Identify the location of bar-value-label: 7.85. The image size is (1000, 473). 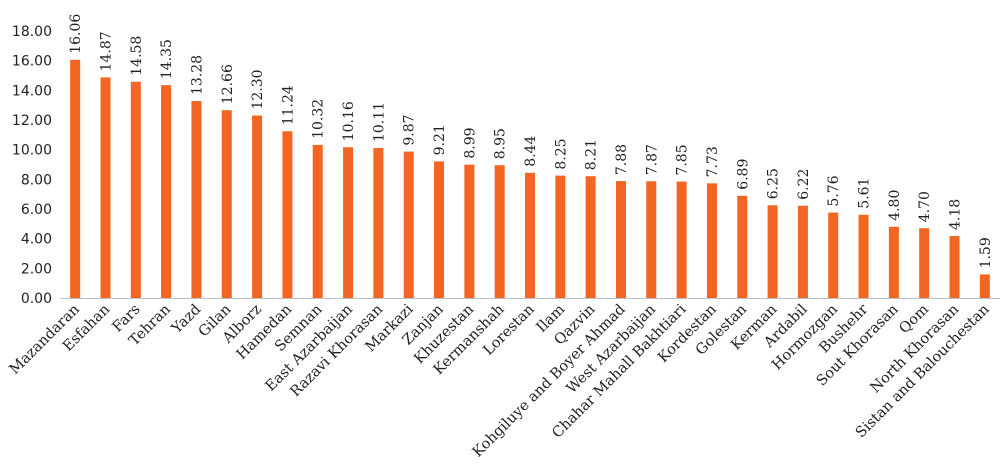
(683, 159).